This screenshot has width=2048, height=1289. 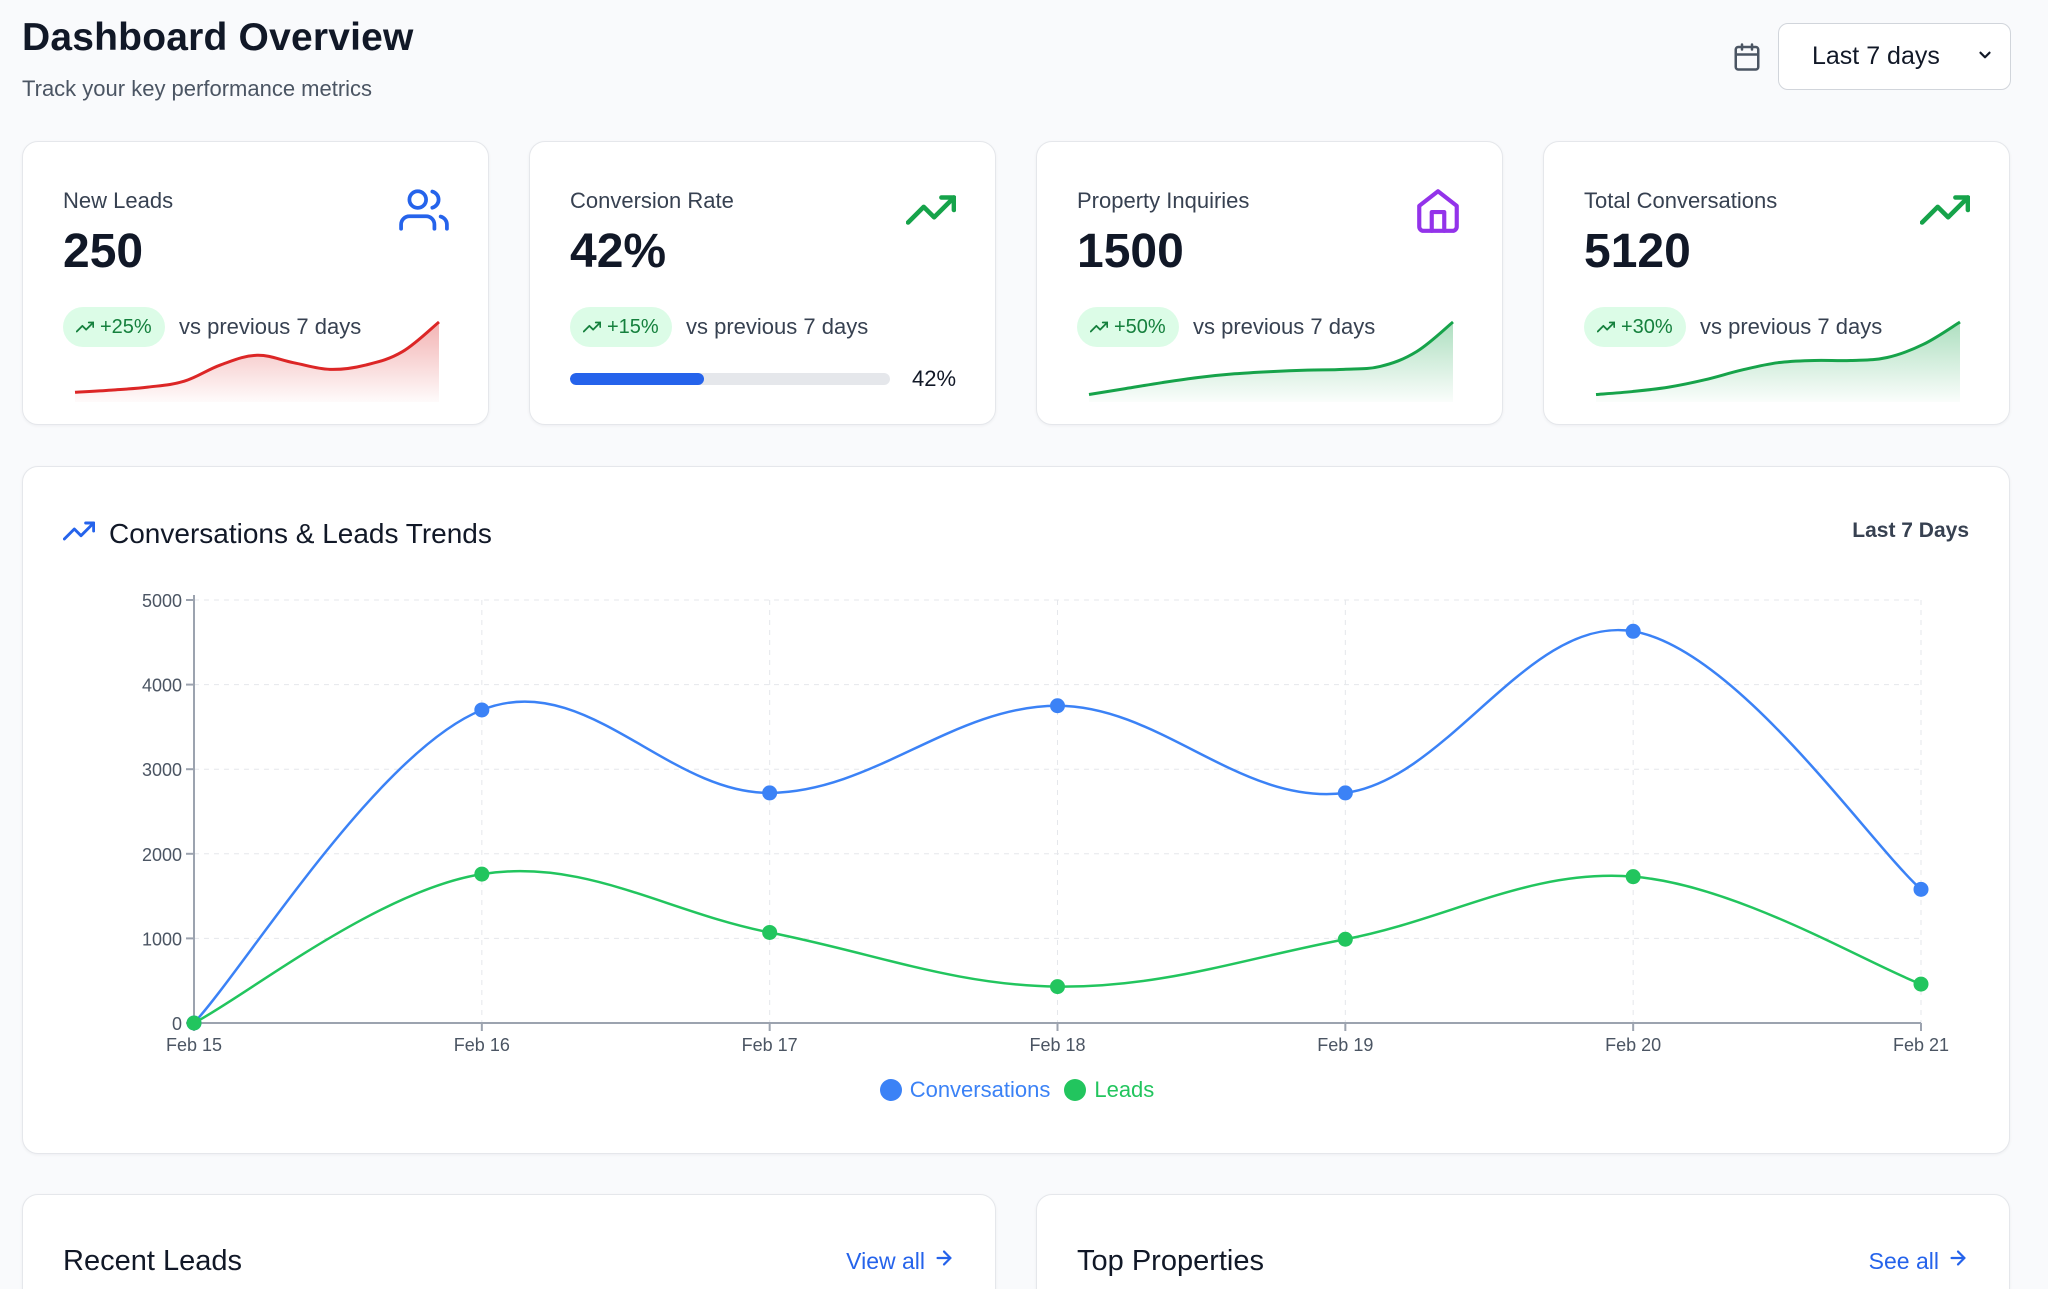 I want to click on change-badge: +25%, so click(x=114, y=327).